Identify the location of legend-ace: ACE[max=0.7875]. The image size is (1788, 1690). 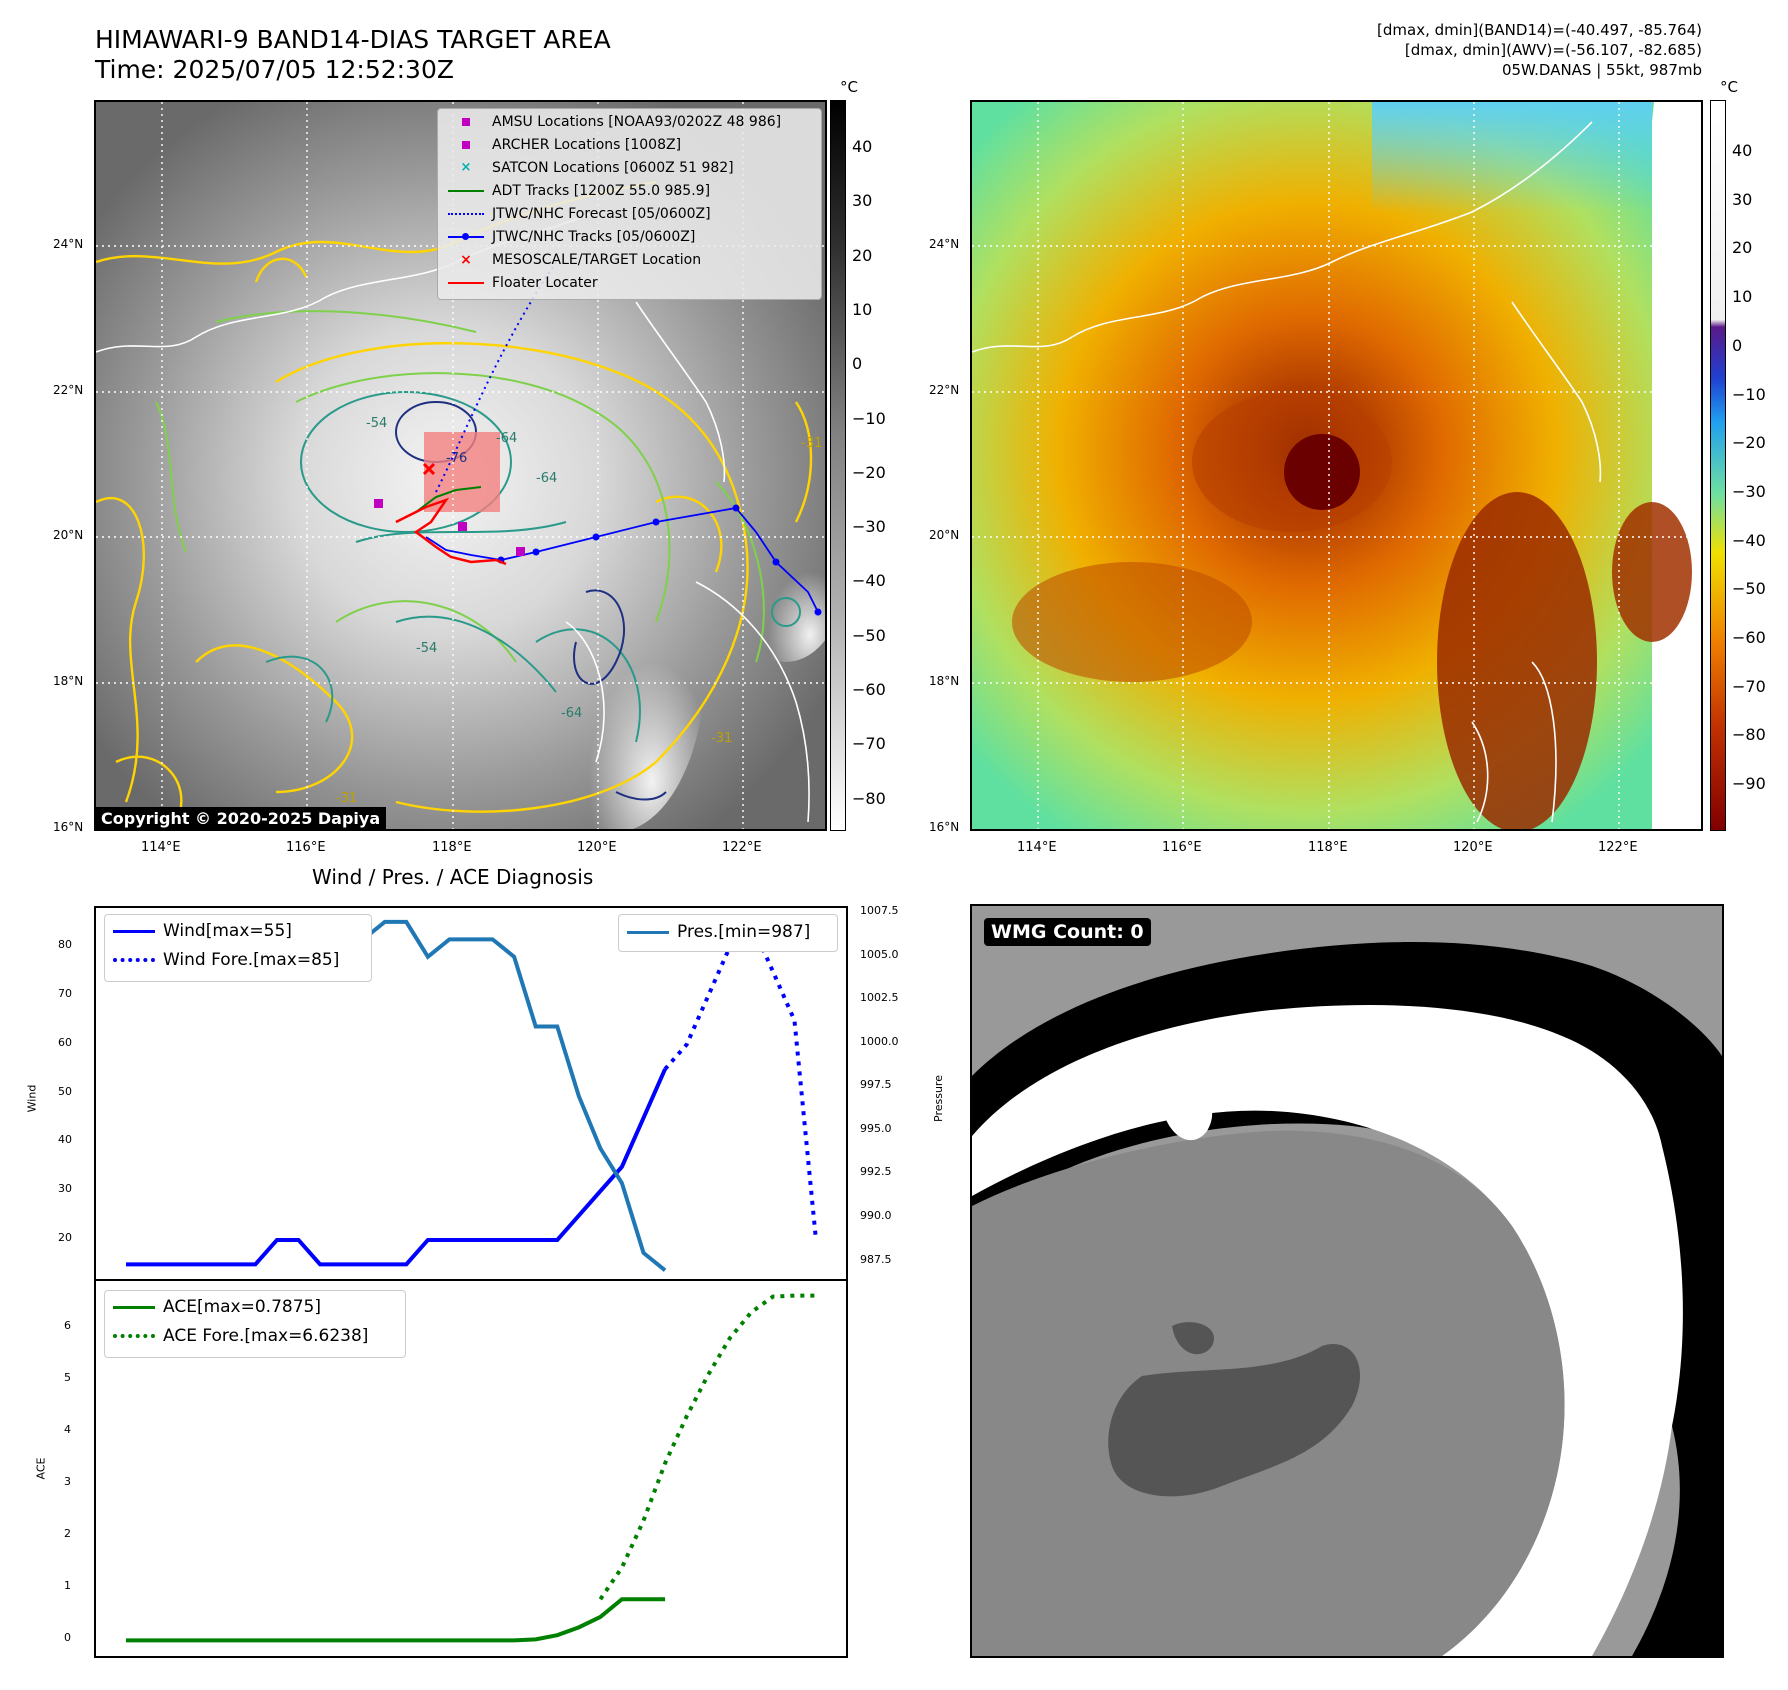
(217, 1307).